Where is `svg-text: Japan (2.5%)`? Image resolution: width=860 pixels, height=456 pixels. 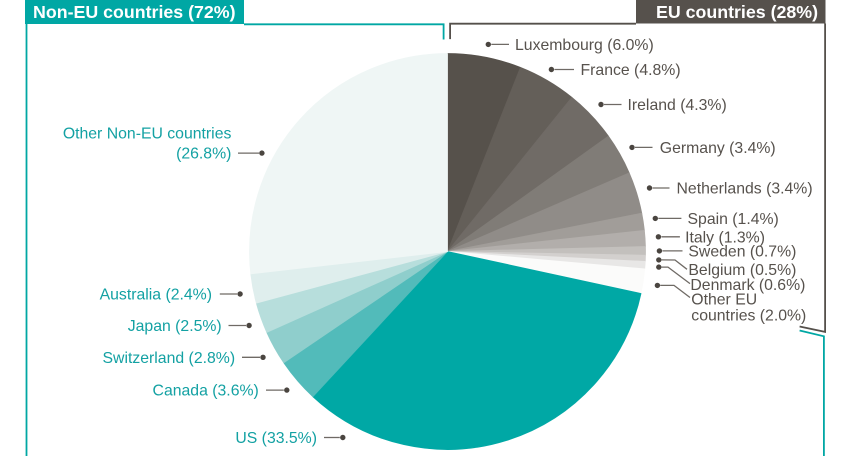
svg-text: Japan (2.5%) is located at coordinates (175, 326).